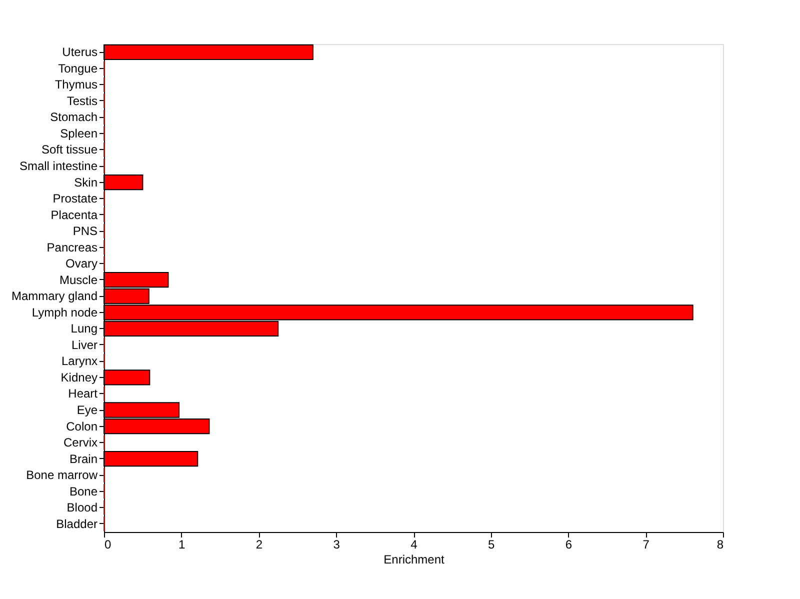  Describe the element at coordinates (414, 545) in the screenshot. I see `x-tick-label: 4` at that location.